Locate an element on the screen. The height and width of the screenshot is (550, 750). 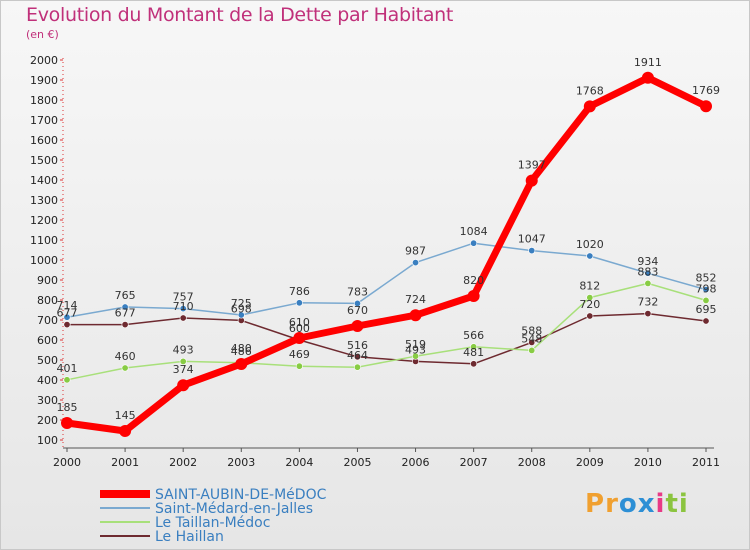
data-label: 798 is located at coordinates (706, 288).